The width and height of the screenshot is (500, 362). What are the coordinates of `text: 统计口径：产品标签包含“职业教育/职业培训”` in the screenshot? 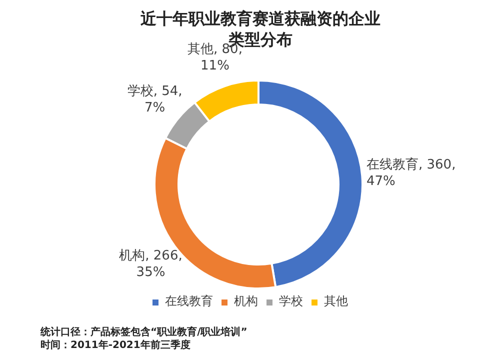 It's located at (144, 332).